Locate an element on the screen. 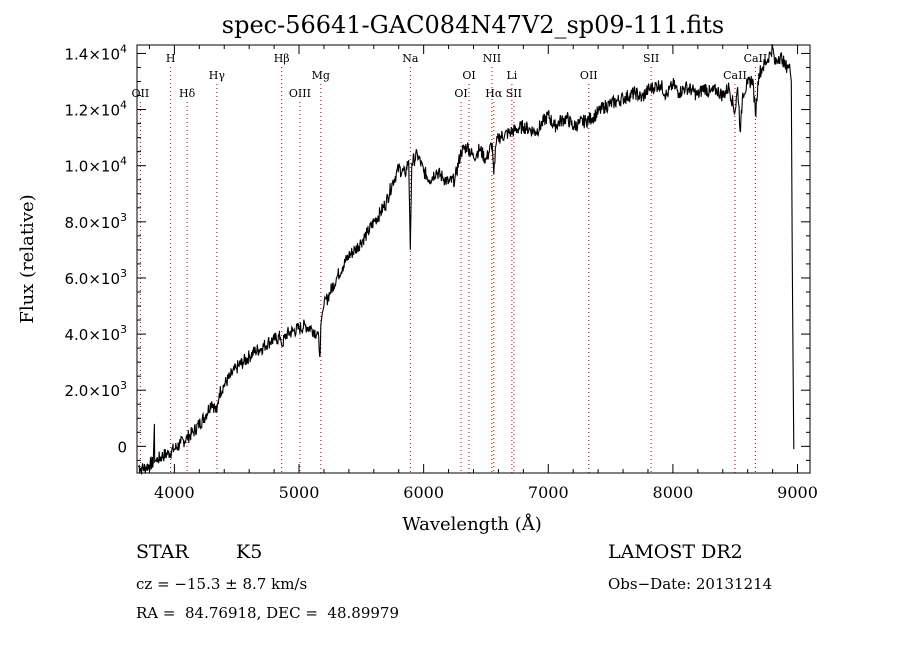 The width and height of the screenshot is (900, 650). x-tick-label: 9000 is located at coordinates (797, 492).